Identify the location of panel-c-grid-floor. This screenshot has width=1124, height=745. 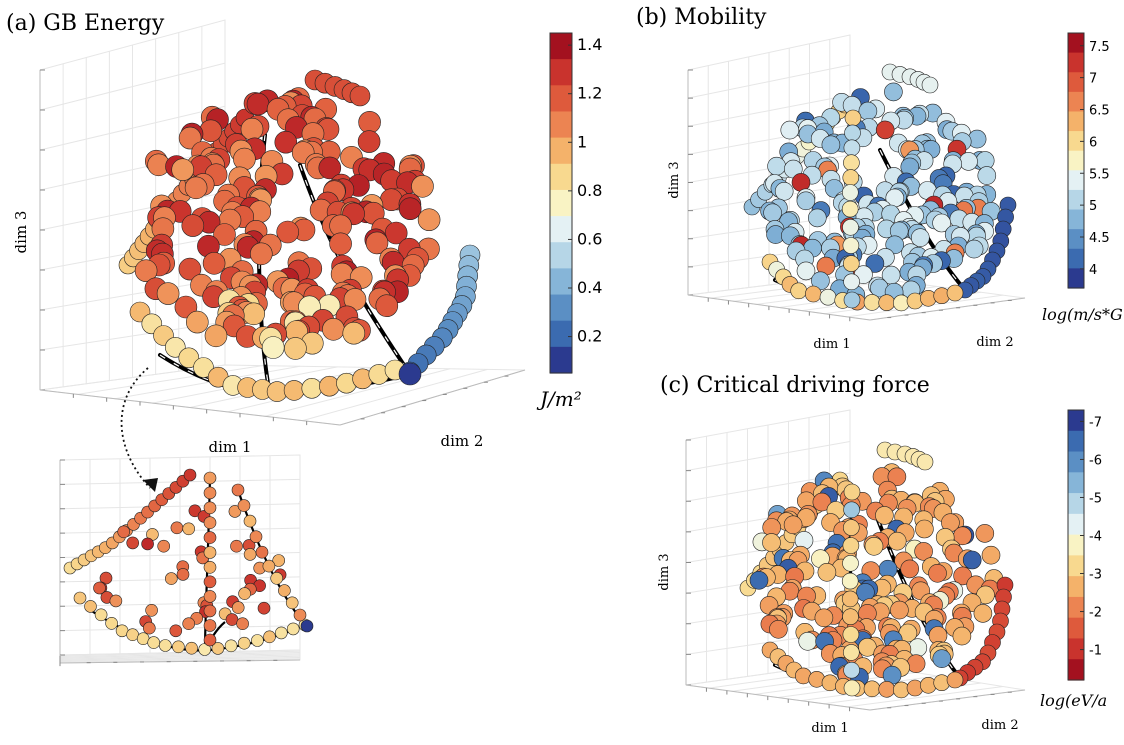
(925, 697).